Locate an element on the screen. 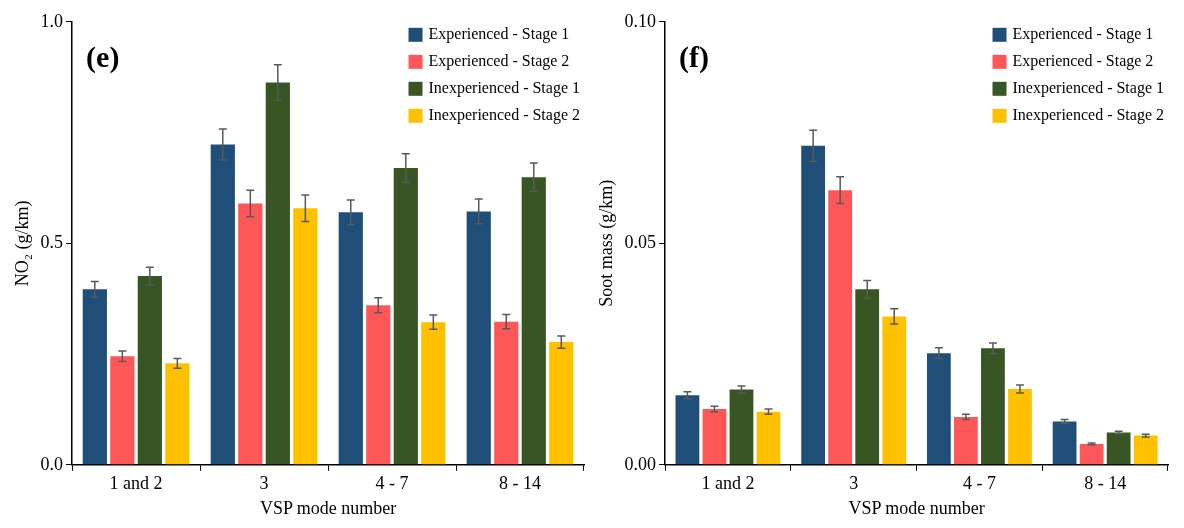 This screenshot has height=528, width=1184. y-tick-label: 0.05 is located at coordinates (640, 242).